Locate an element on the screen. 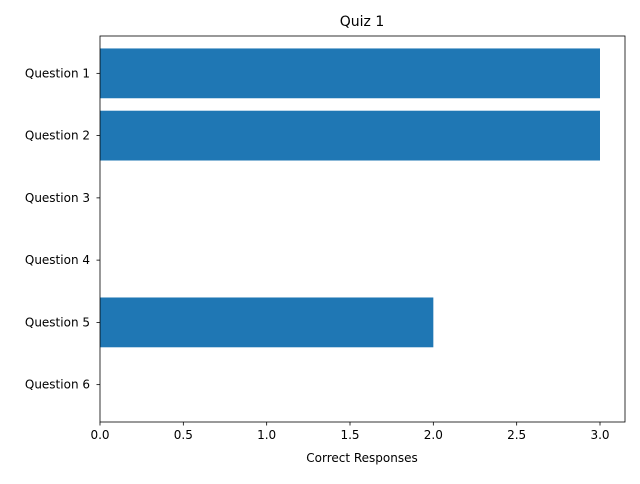  x-tick-label: 0.0 is located at coordinates (99, 435).